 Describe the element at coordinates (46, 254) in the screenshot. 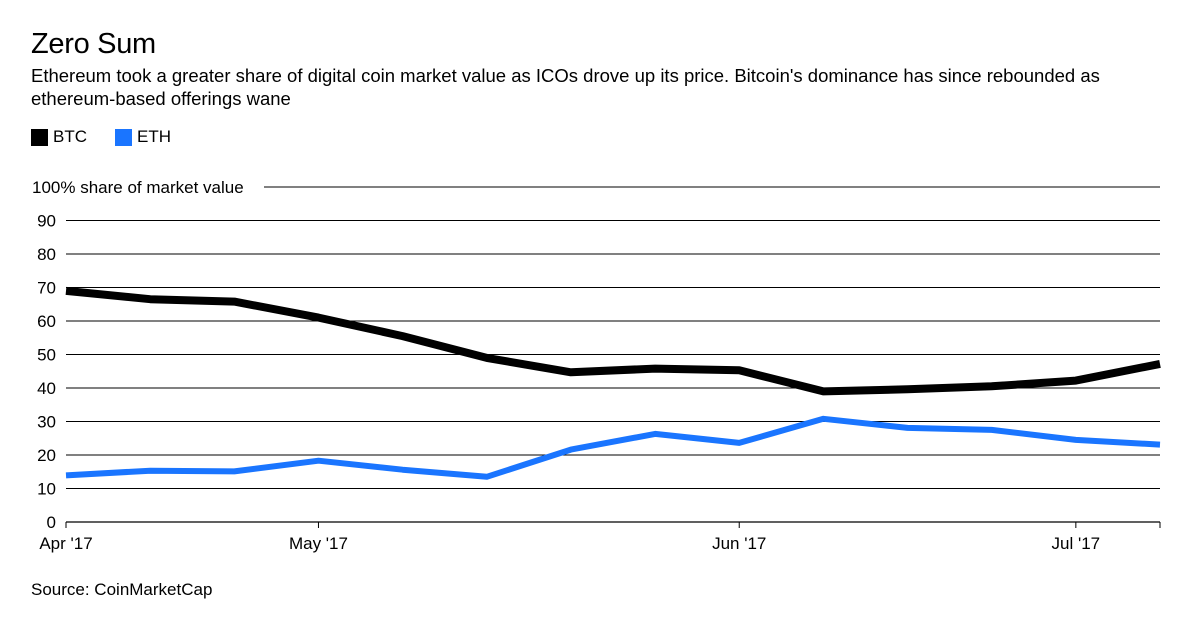

I see `y-tick-label: 80` at that location.